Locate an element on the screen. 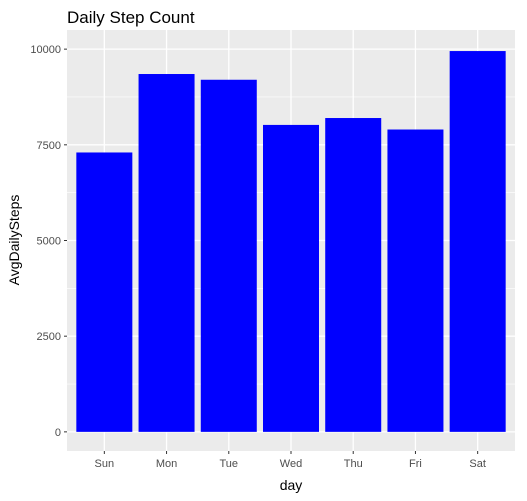 Image resolution: width=527 pixels, height=501 pixels. y-tick-label: 5000 is located at coordinates (49, 242).